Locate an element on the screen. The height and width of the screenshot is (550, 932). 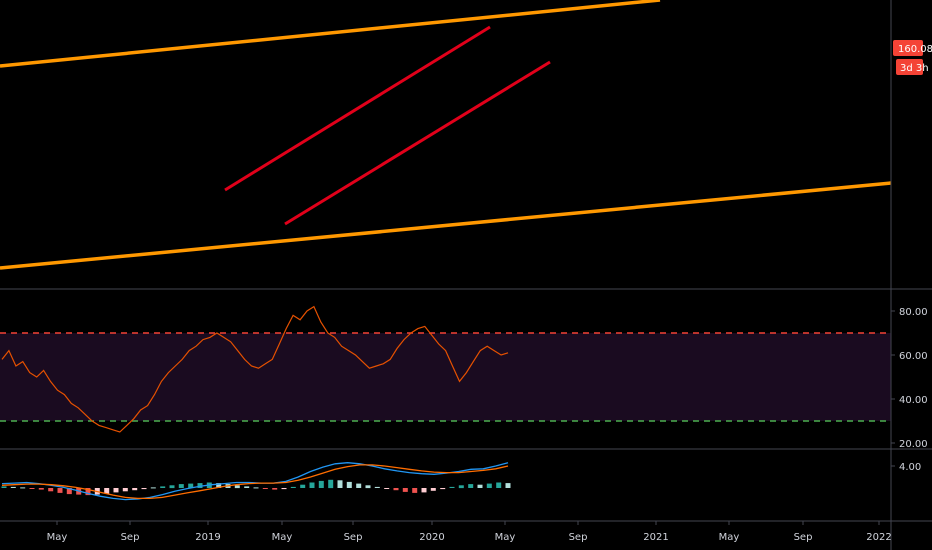
macd-pane is located at coordinates (256, 481).